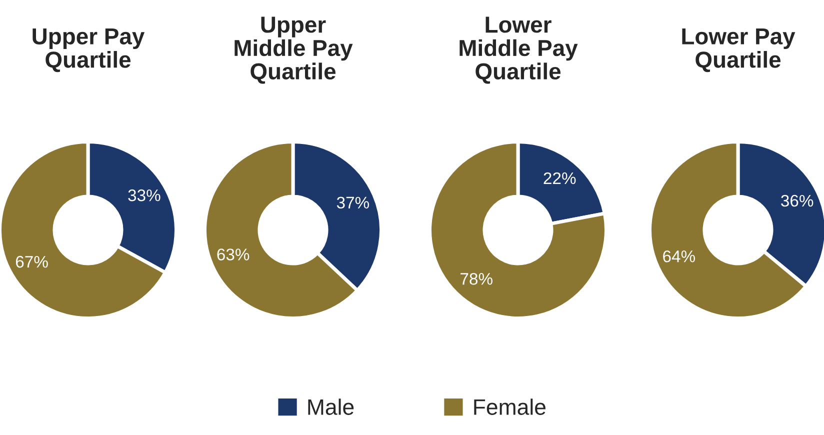  What do you see at coordinates (88, 50) in the screenshot?
I see `chart-title: Upper Pay Quartile` at bounding box center [88, 50].